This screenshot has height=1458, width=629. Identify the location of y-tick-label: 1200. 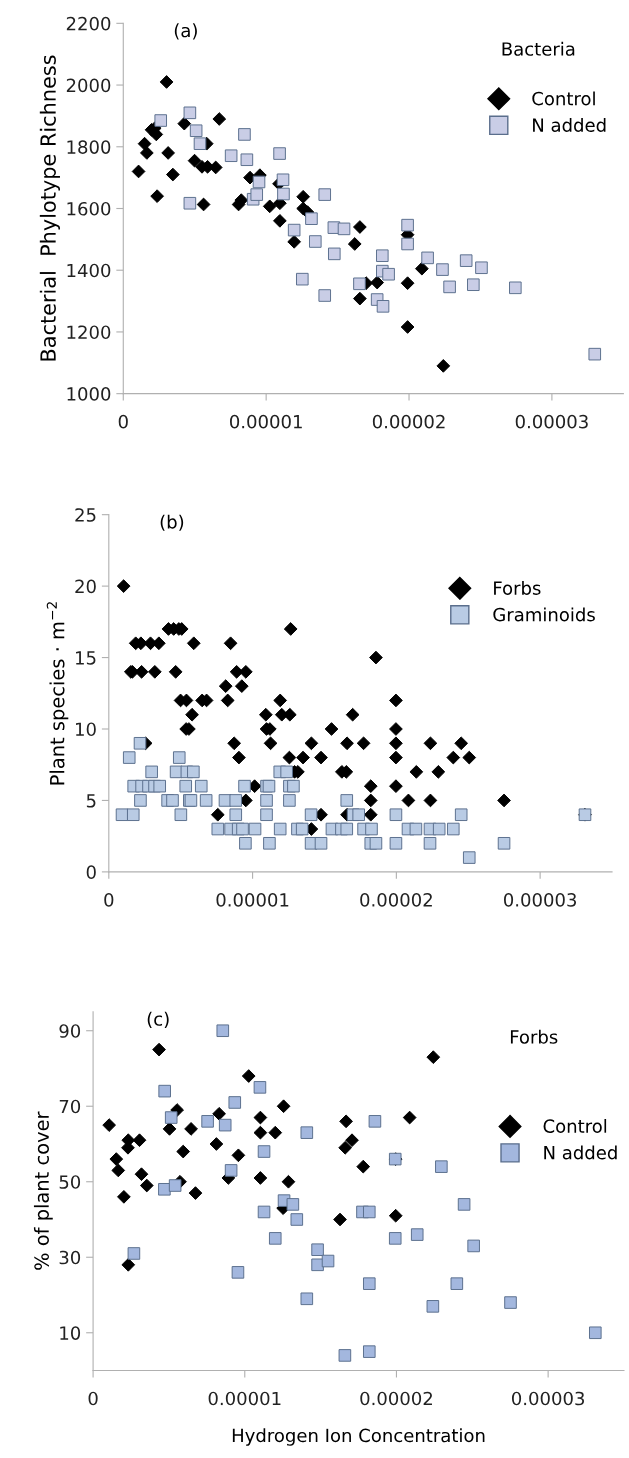
(89, 332).